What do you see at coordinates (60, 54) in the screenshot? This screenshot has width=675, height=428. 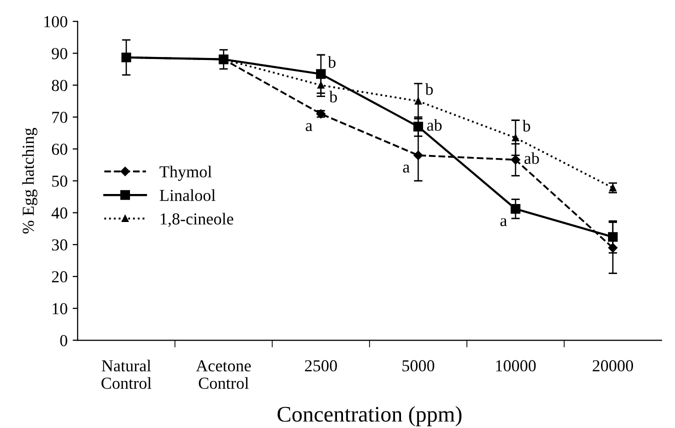 I see `y-tick-label: 90` at bounding box center [60, 54].